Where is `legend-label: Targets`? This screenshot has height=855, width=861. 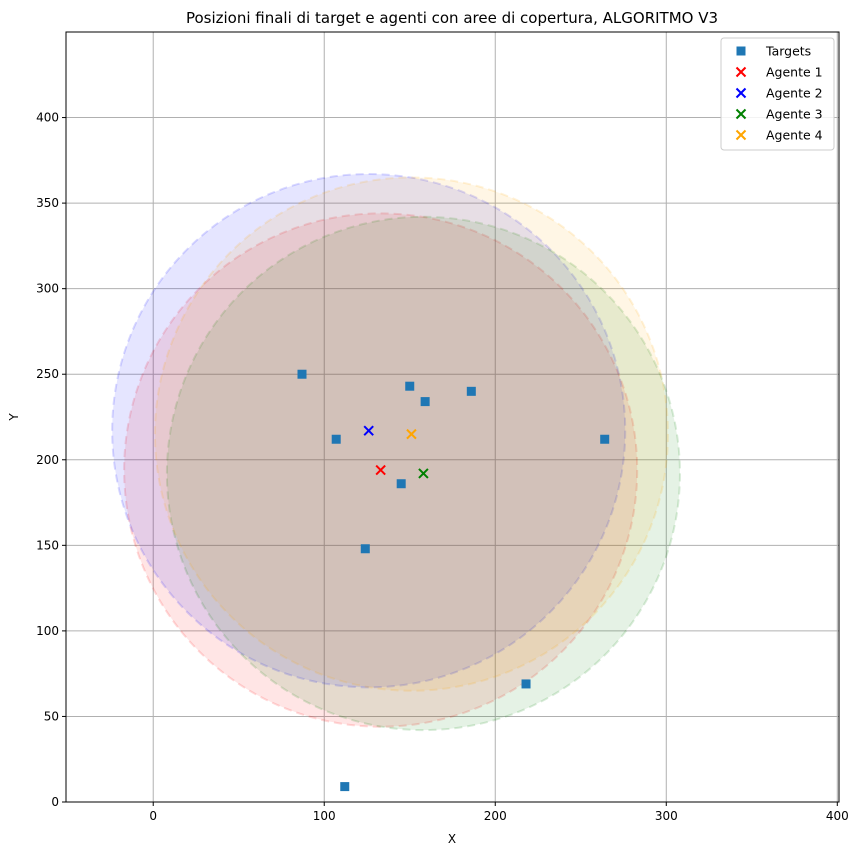
legend-label: Targets is located at coordinates (788, 51).